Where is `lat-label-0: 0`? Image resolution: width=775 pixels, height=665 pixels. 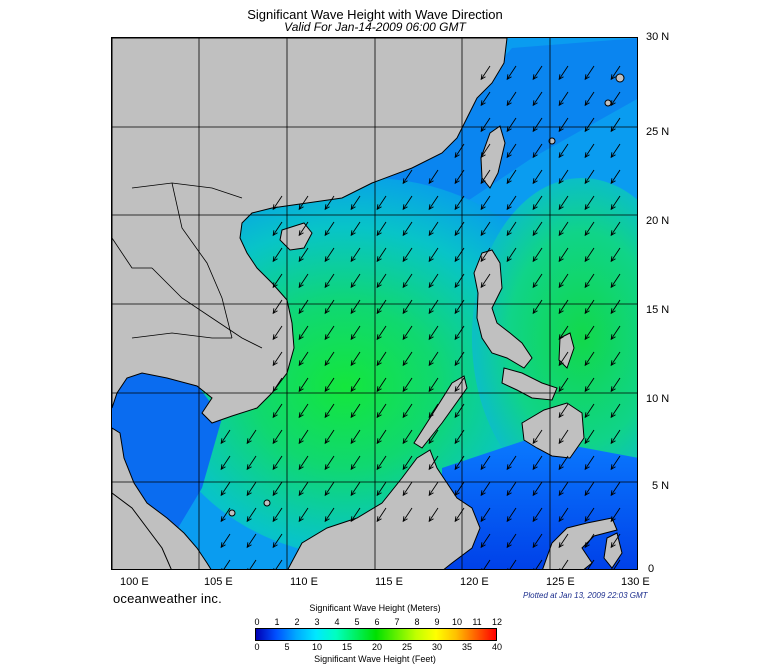 lat-label-0: 0 is located at coordinates (651, 569).